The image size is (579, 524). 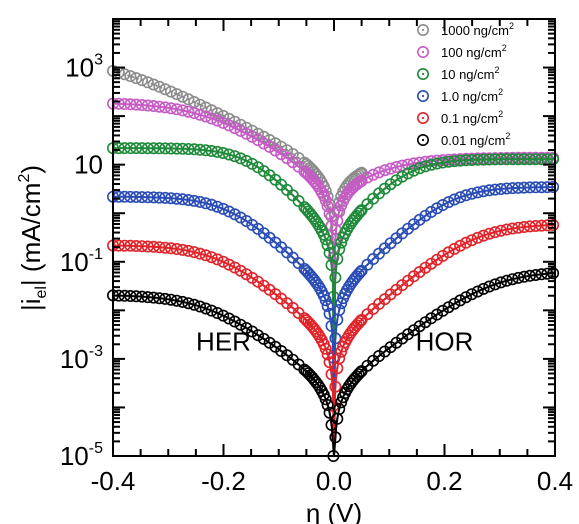 What do you see at coordinates (31, 235) in the screenshot?
I see `y-axis-label-mid: | (mA/cm` at bounding box center [31, 235].